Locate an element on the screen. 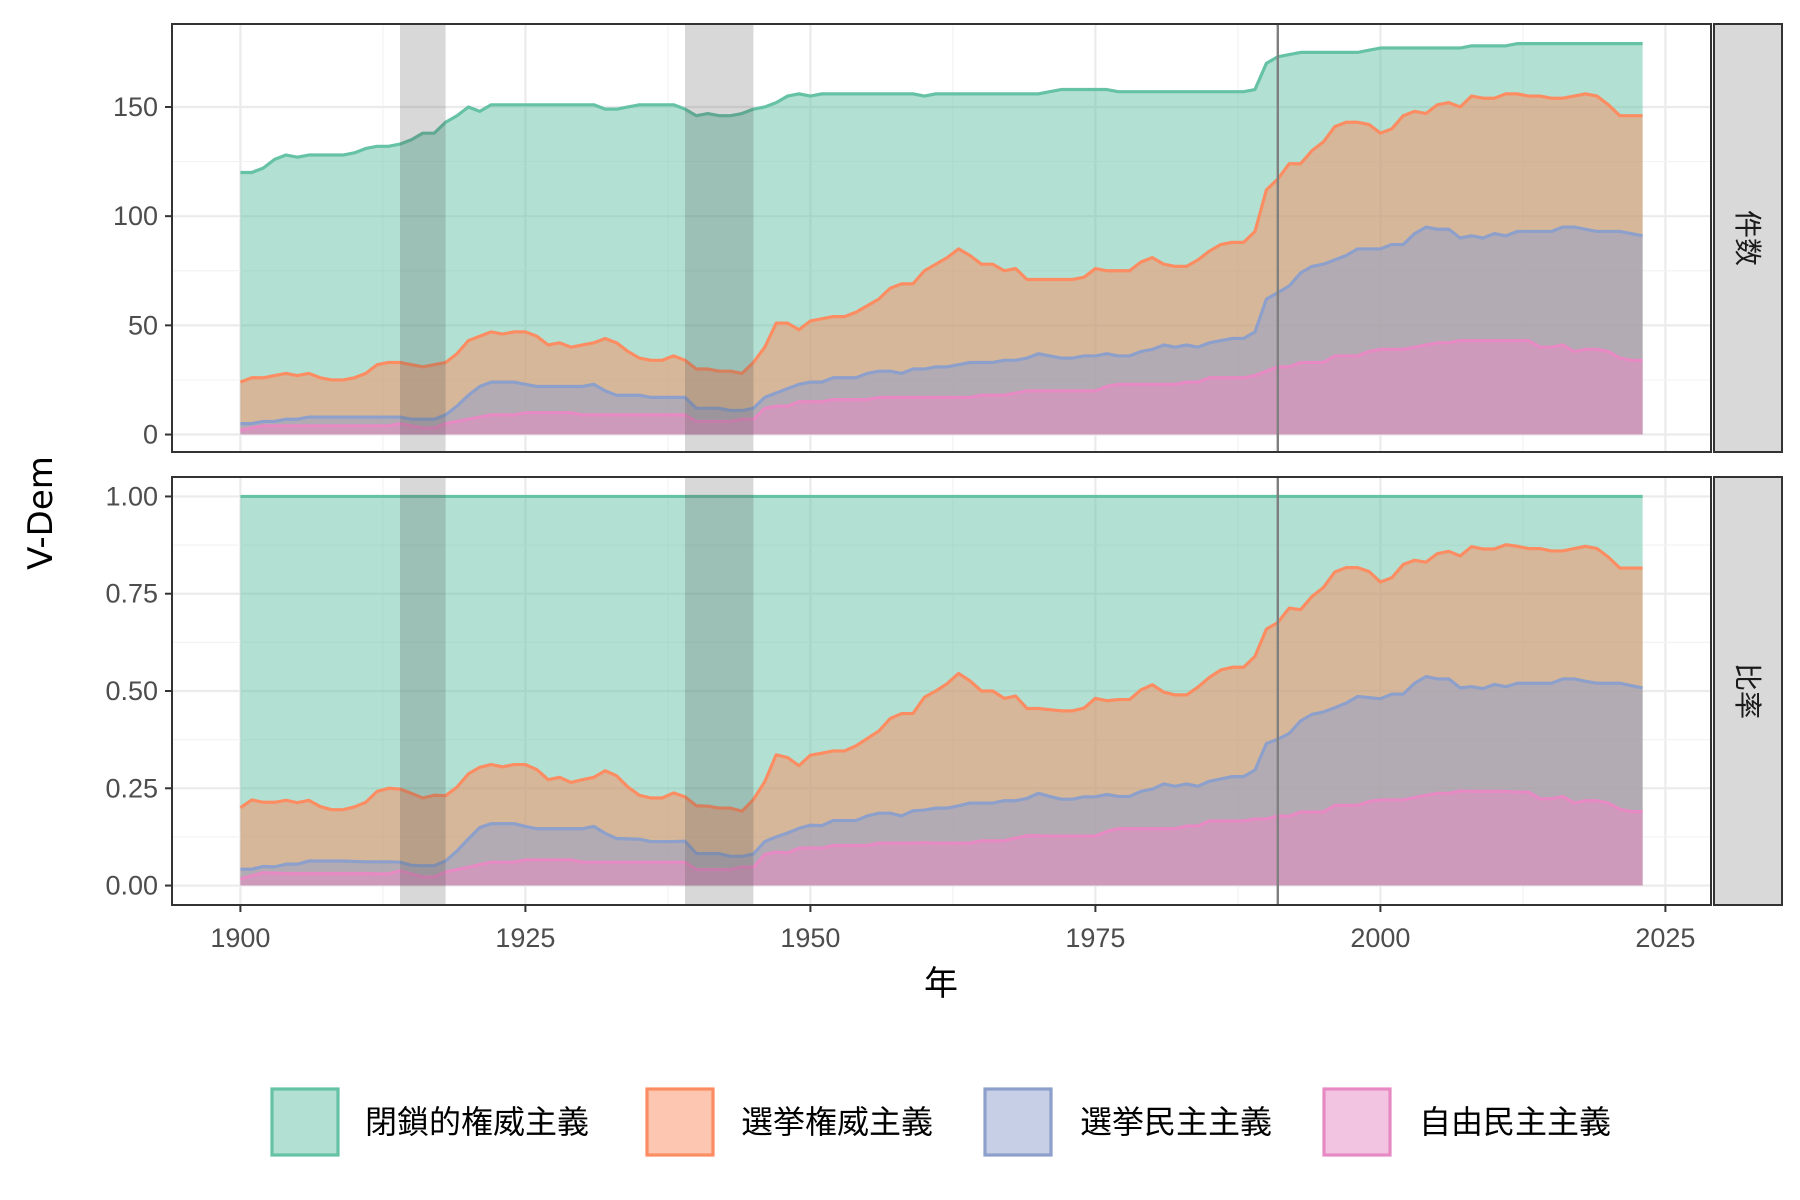 The height and width of the screenshot is (1200, 1800). line-閉鎖的権威主義 is located at coordinates (941, 108).